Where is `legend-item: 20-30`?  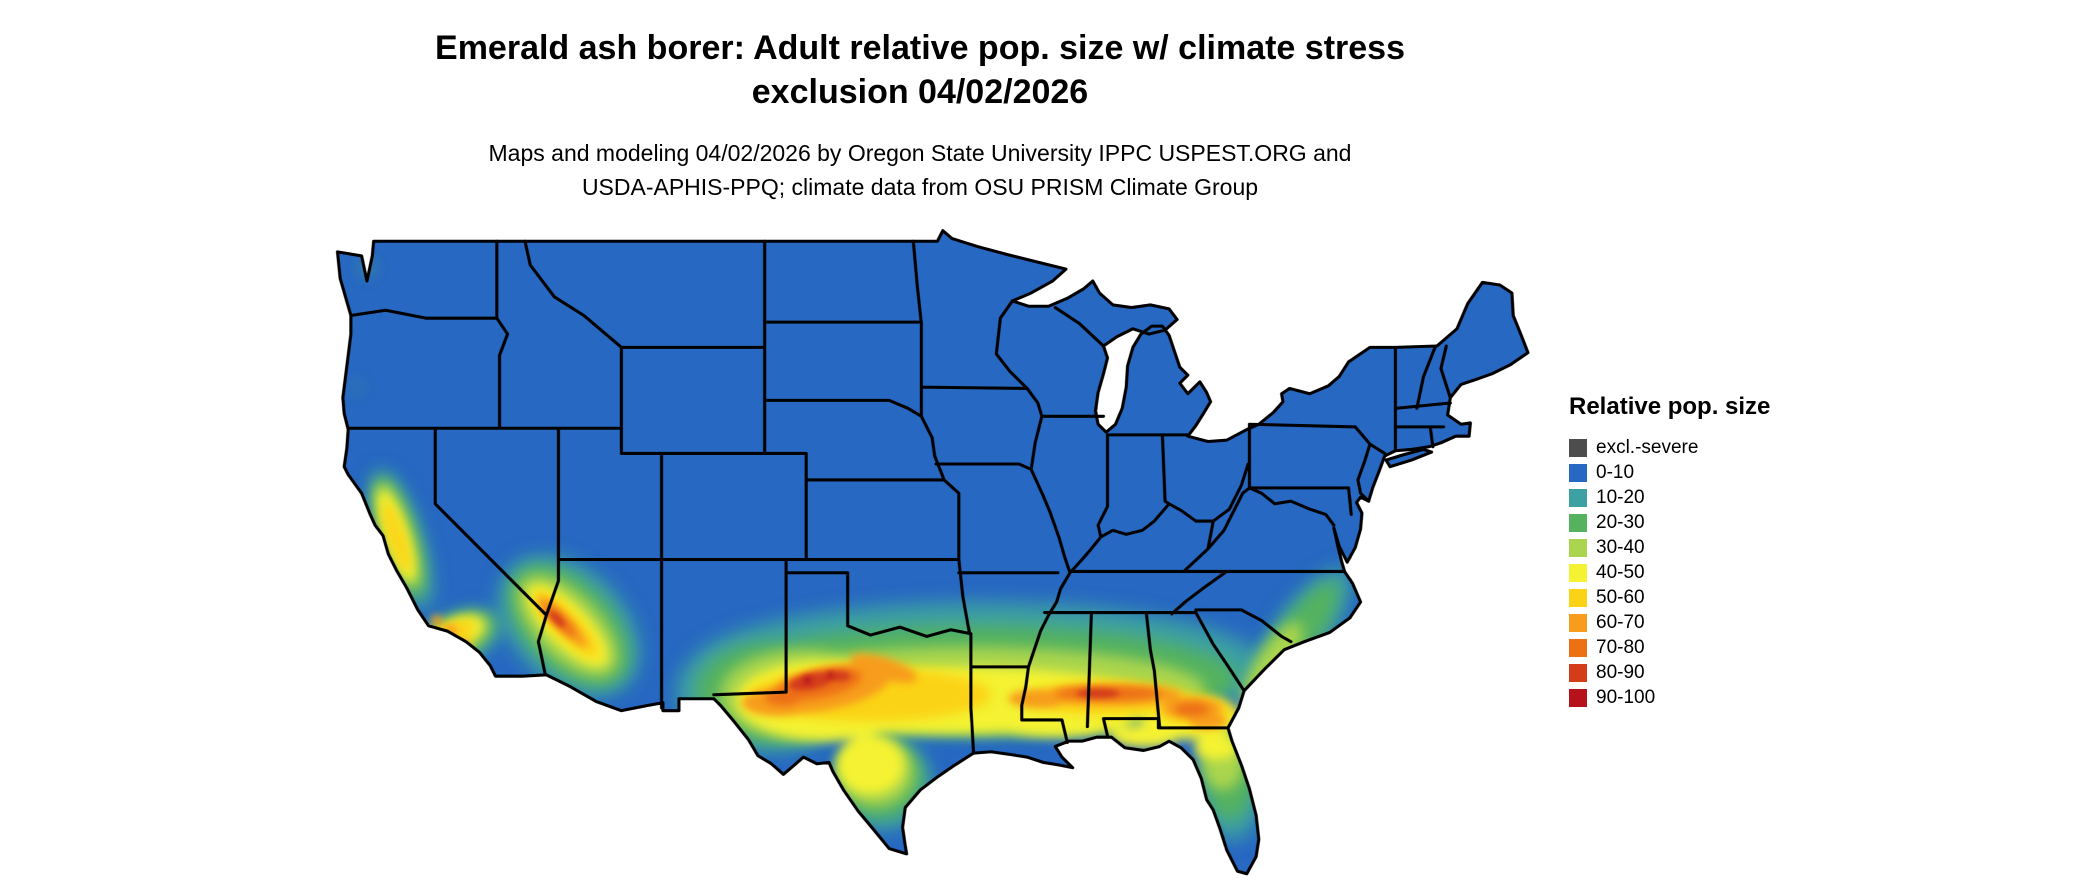 legend-item: 20-30 is located at coordinates (1669, 522).